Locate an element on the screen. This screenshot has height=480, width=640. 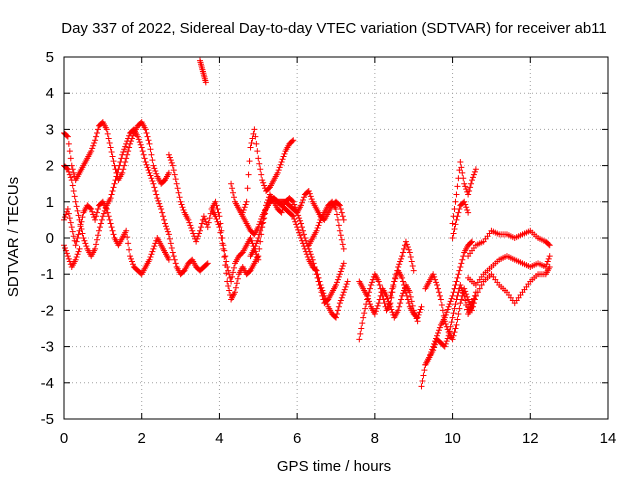
x-tick-label: 12 is located at coordinates (530, 438).